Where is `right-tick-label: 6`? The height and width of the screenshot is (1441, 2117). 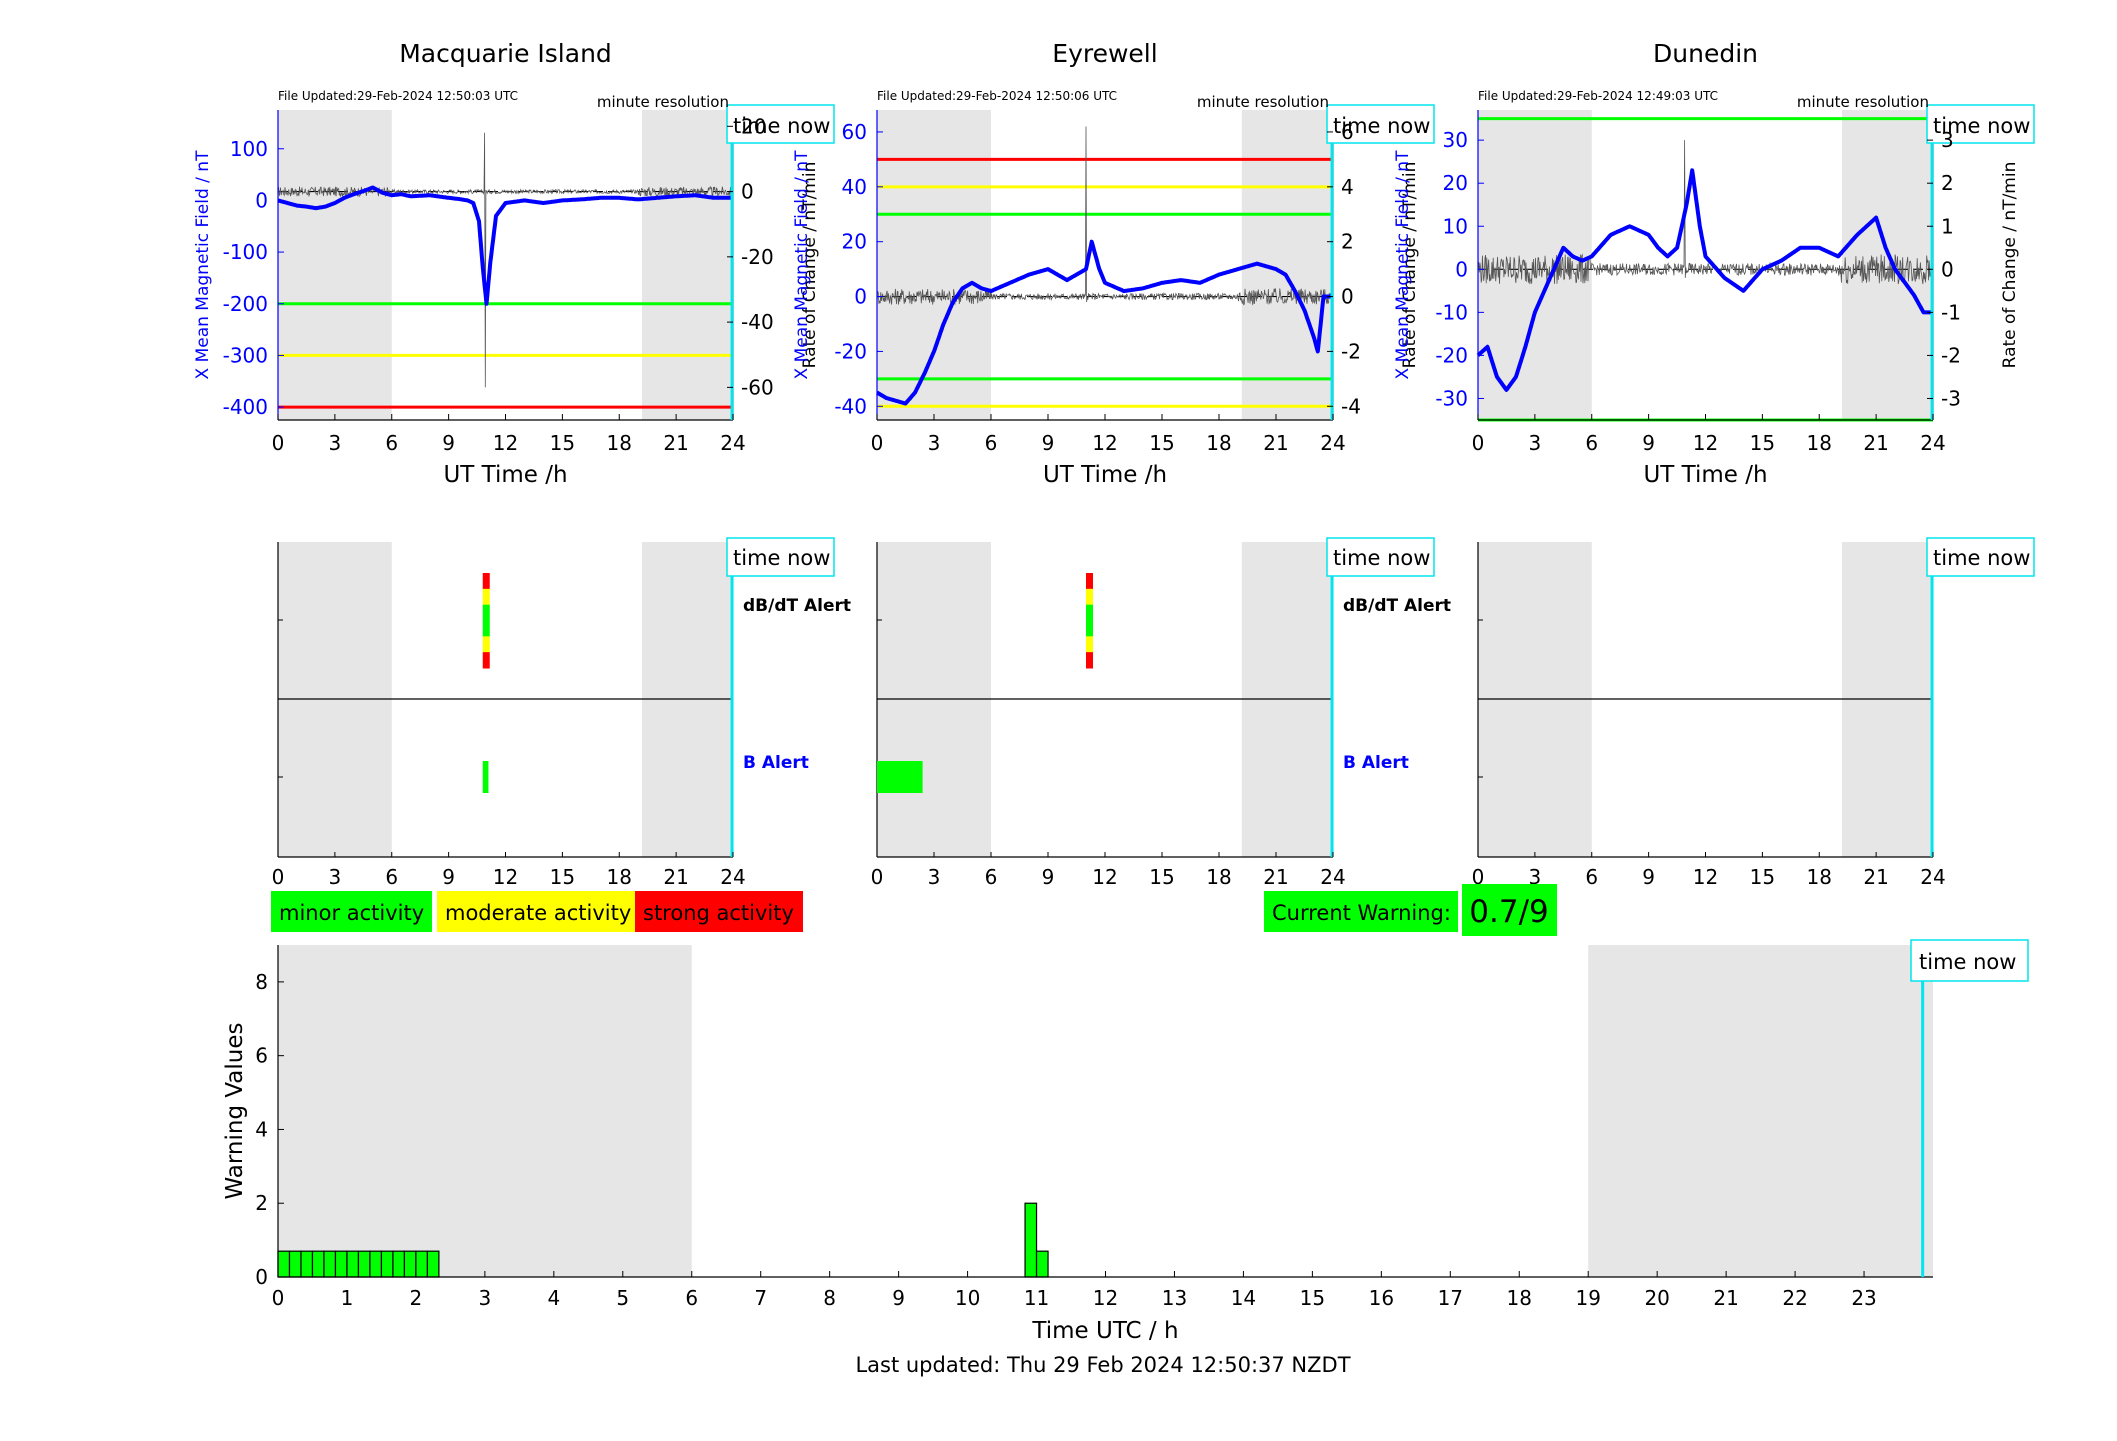
right-tick-label: 6 is located at coordinates (1347, 132).